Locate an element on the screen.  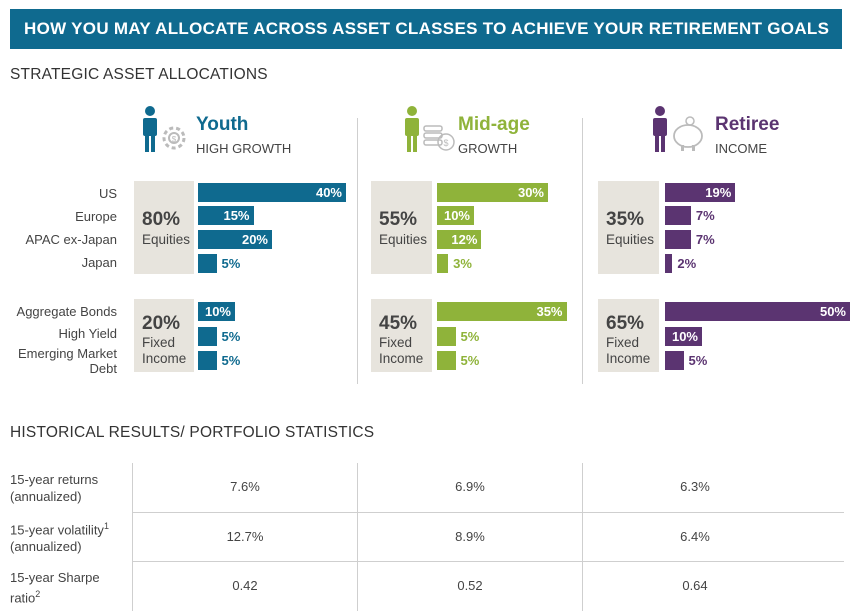
summary-equities-youth: 80% Equities is located at coordinates (164, 227).